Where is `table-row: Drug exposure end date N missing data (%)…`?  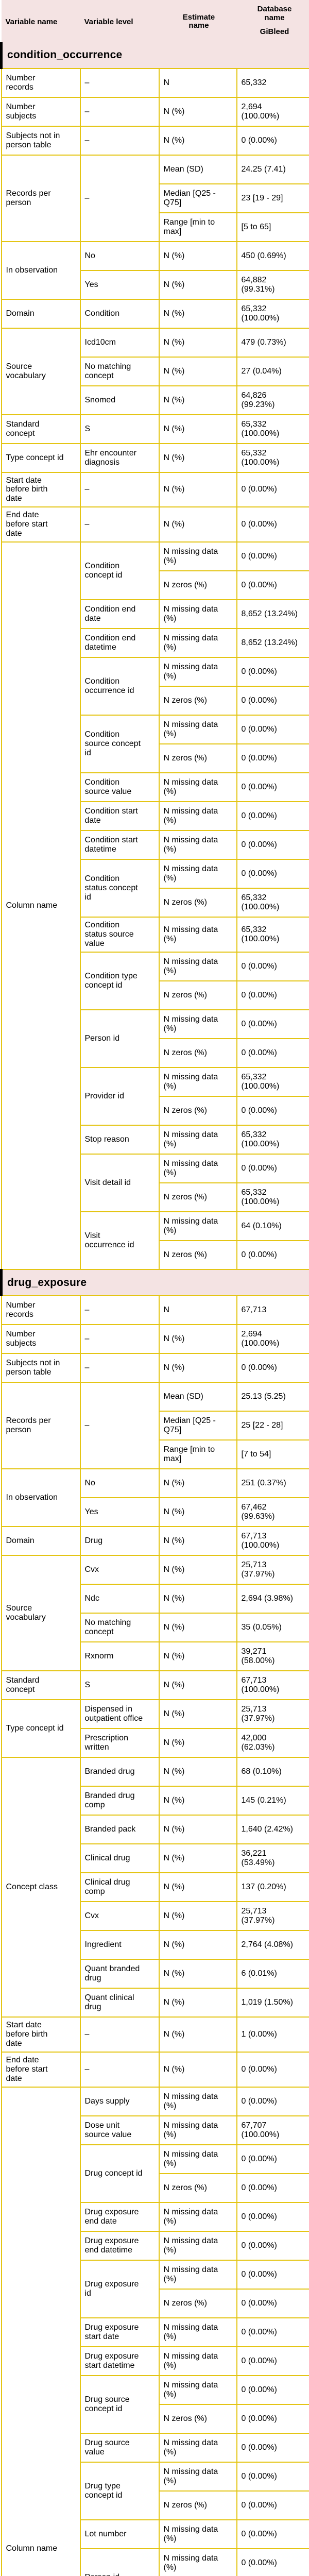
table-row: Drug exposure end date N missing data (%)… is located at coordinates (155, 2216).